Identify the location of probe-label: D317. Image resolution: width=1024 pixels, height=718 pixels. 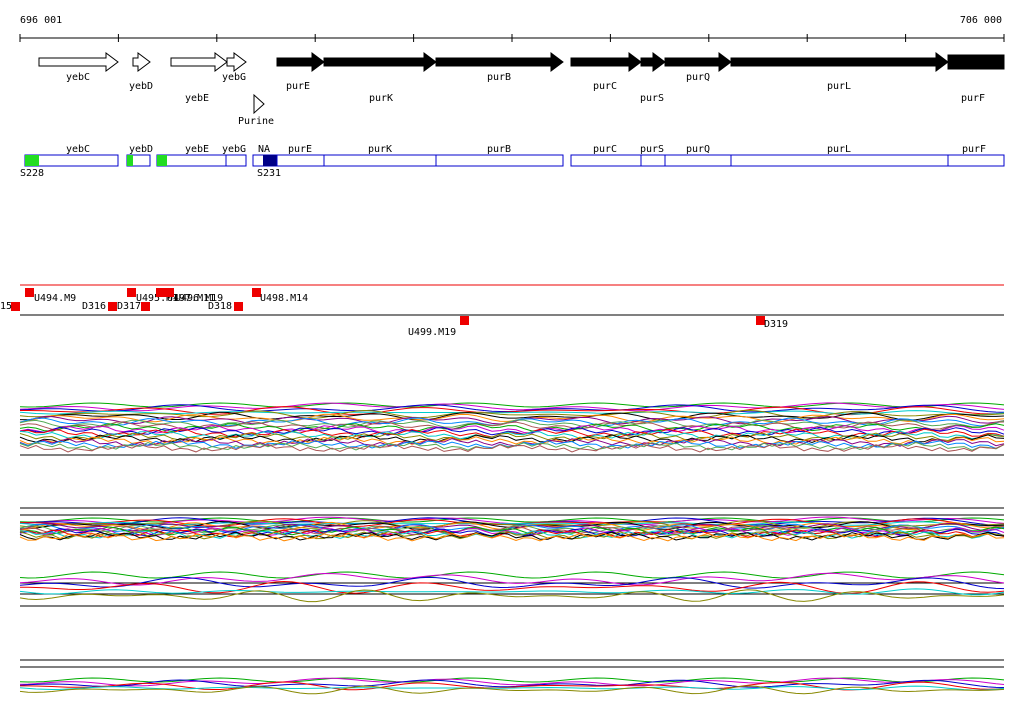
(129, 306).